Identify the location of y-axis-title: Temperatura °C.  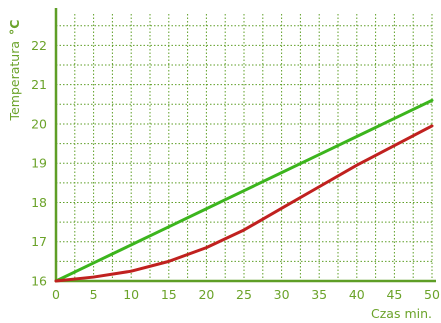
(14, 71).